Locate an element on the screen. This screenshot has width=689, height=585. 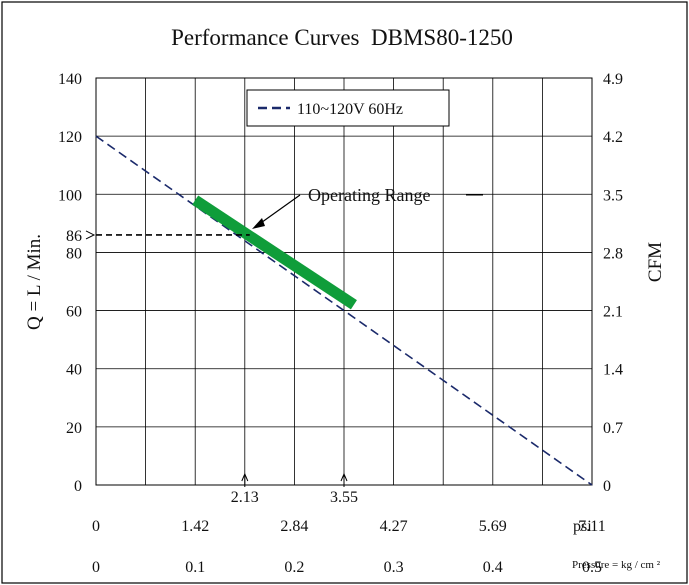
x-tick-label-kgcm2: 0.1 is located at coordinates (195, 567).